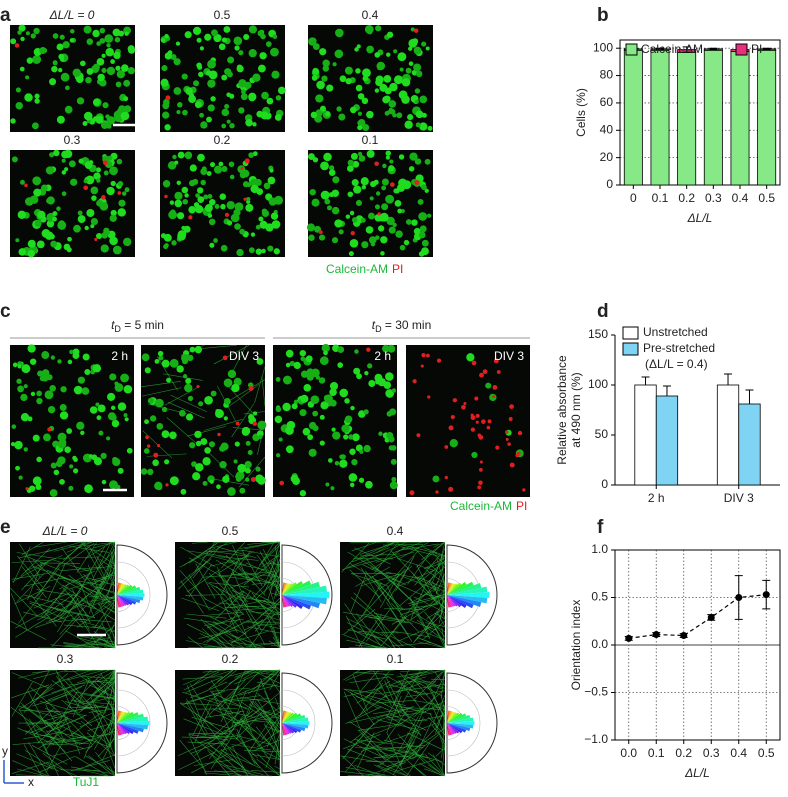  What do you see at coordinates (65, 531) in the screenshot?
I see `image-caption: ΔL/L = 0` at bounding box center [65, 531].